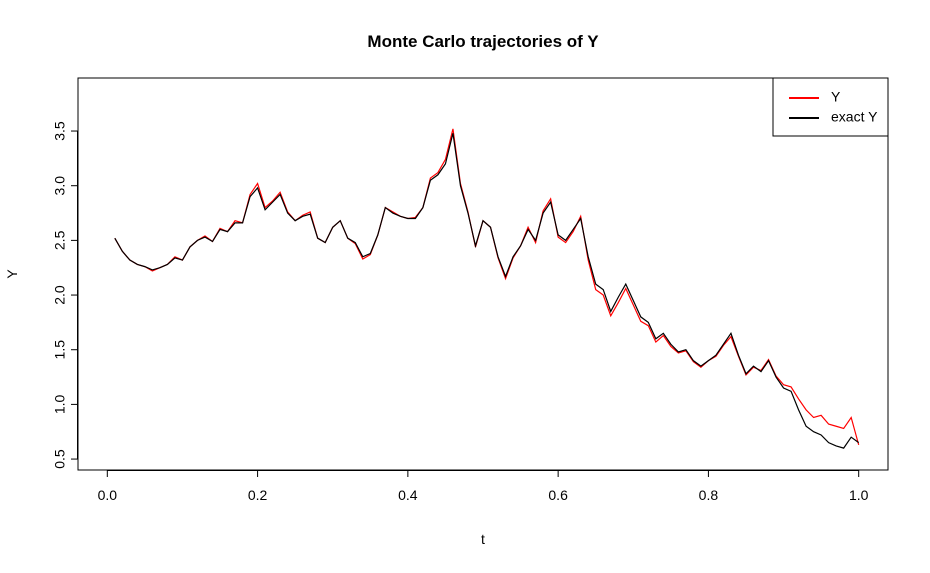  What do you see at coordinates (836, 97) in the screenshot?
I see `legend-label: Y` at bounding box center [836, 97].